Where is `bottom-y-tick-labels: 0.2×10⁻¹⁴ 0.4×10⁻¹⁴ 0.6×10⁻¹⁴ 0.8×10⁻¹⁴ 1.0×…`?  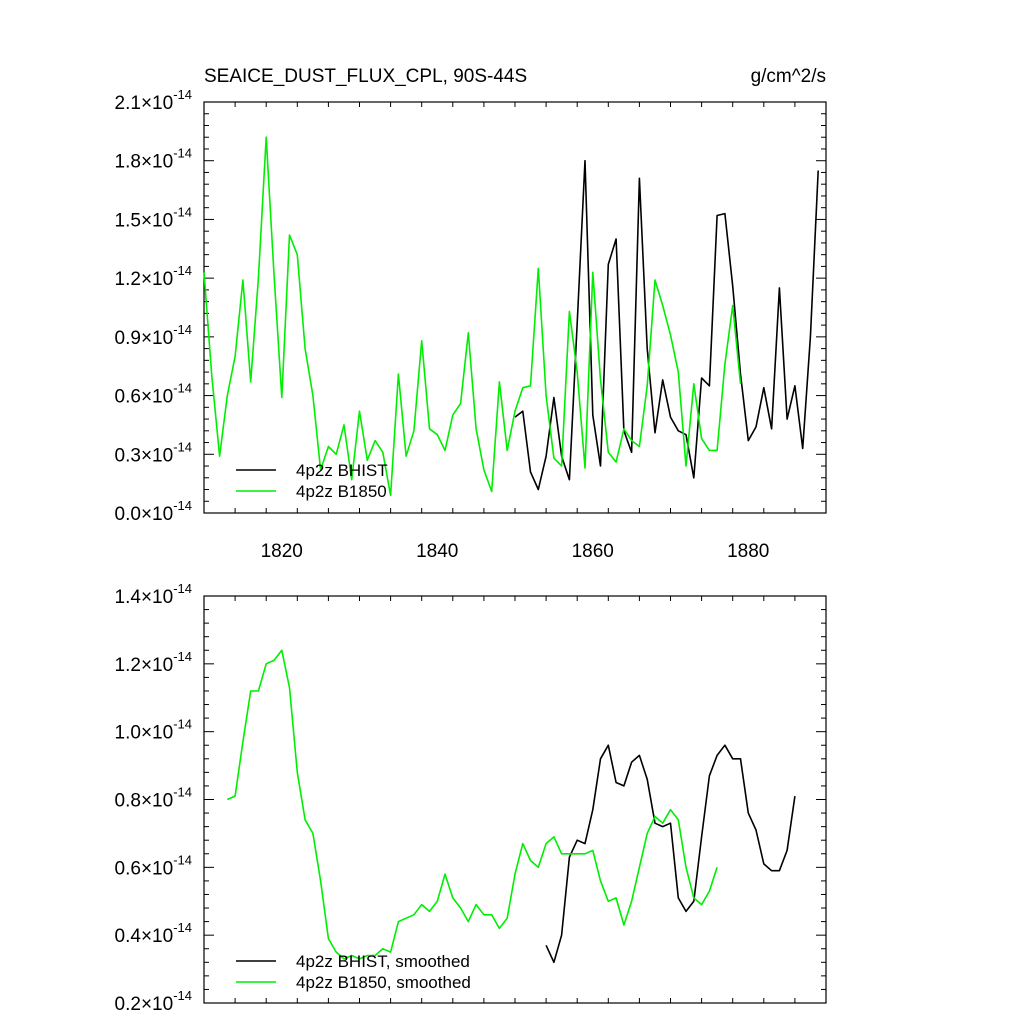
bottom-y-tick-labels: 0.2×10⁻¹⁴ 0.4×10⁻¹⁴ 0.6×10⁻¹⁴ 0.8×10⁻¹⁴ 1.0×… is located at coordinates (153, 798).